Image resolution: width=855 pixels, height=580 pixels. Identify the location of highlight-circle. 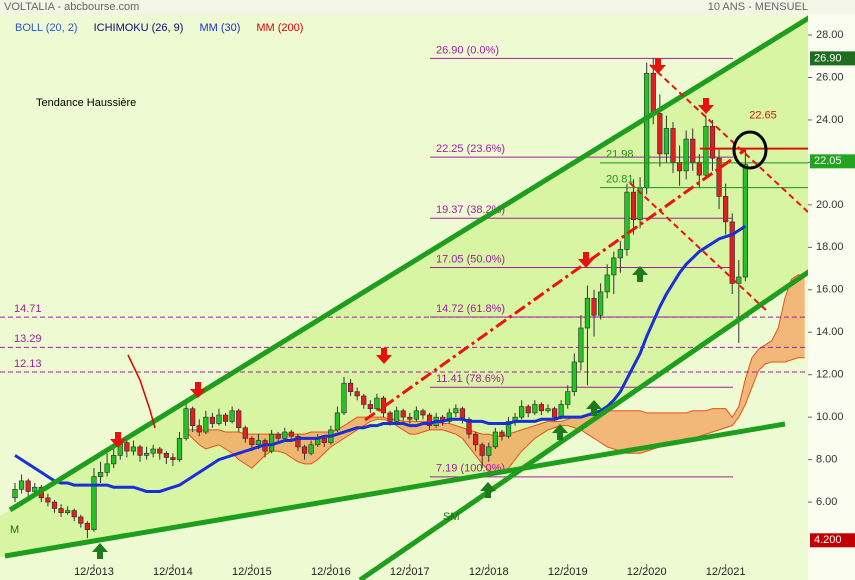
(750, 150).